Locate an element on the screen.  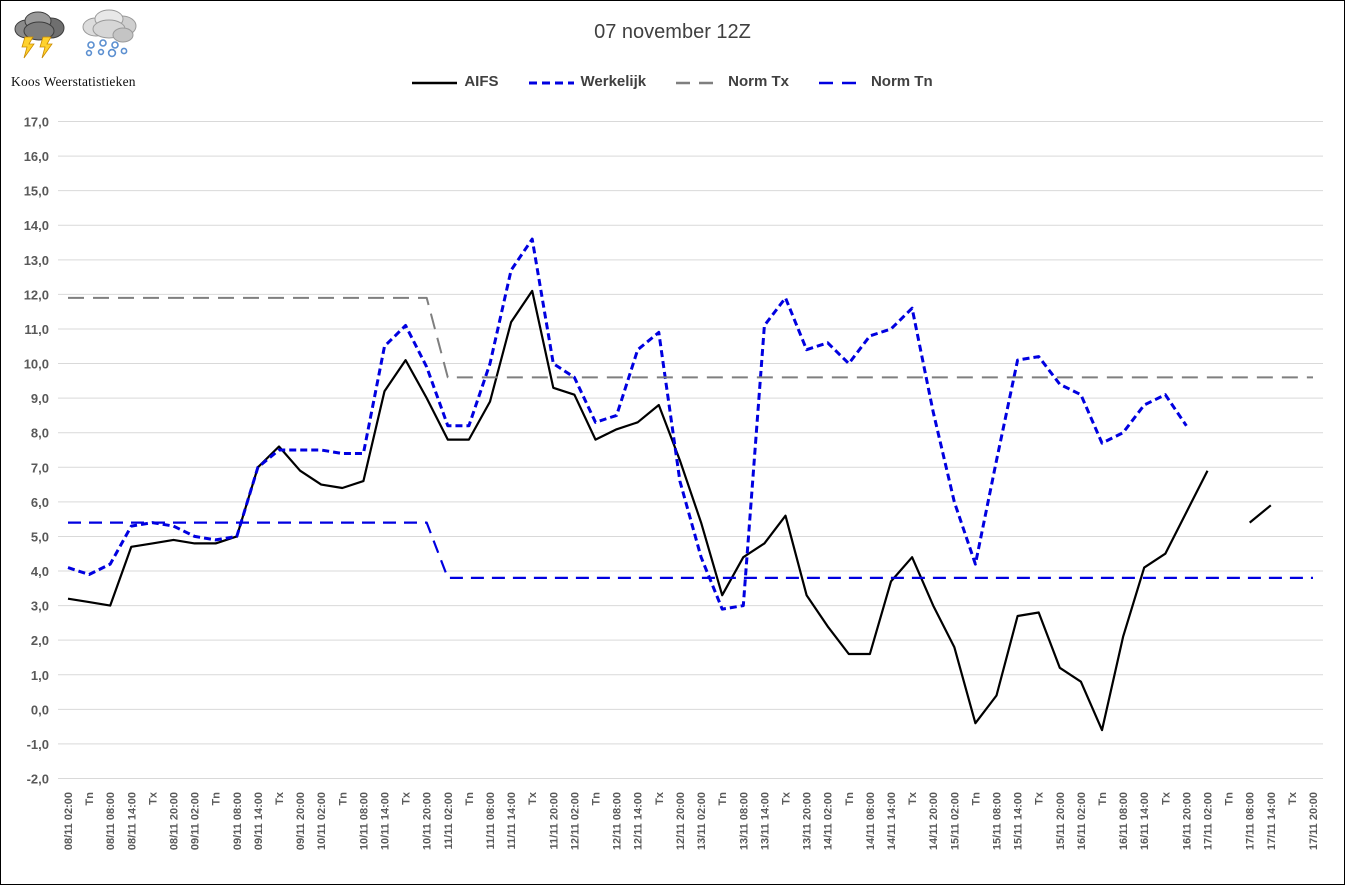
logo: Koos Weerstatistieken is located at coordinates (106, 48).